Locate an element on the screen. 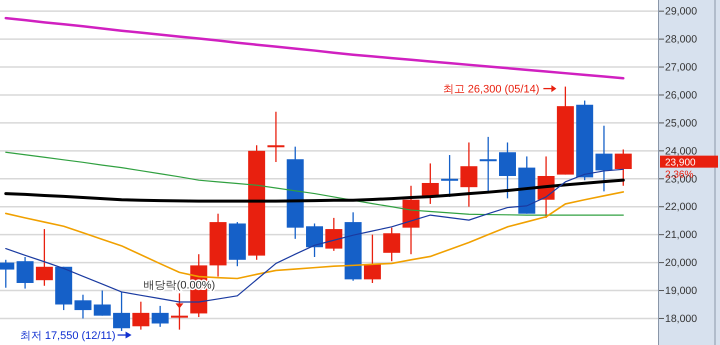 The height and width of the screenshot is (345, 720). y-tick-label: 26,000 is located at coordinates (681, 95).